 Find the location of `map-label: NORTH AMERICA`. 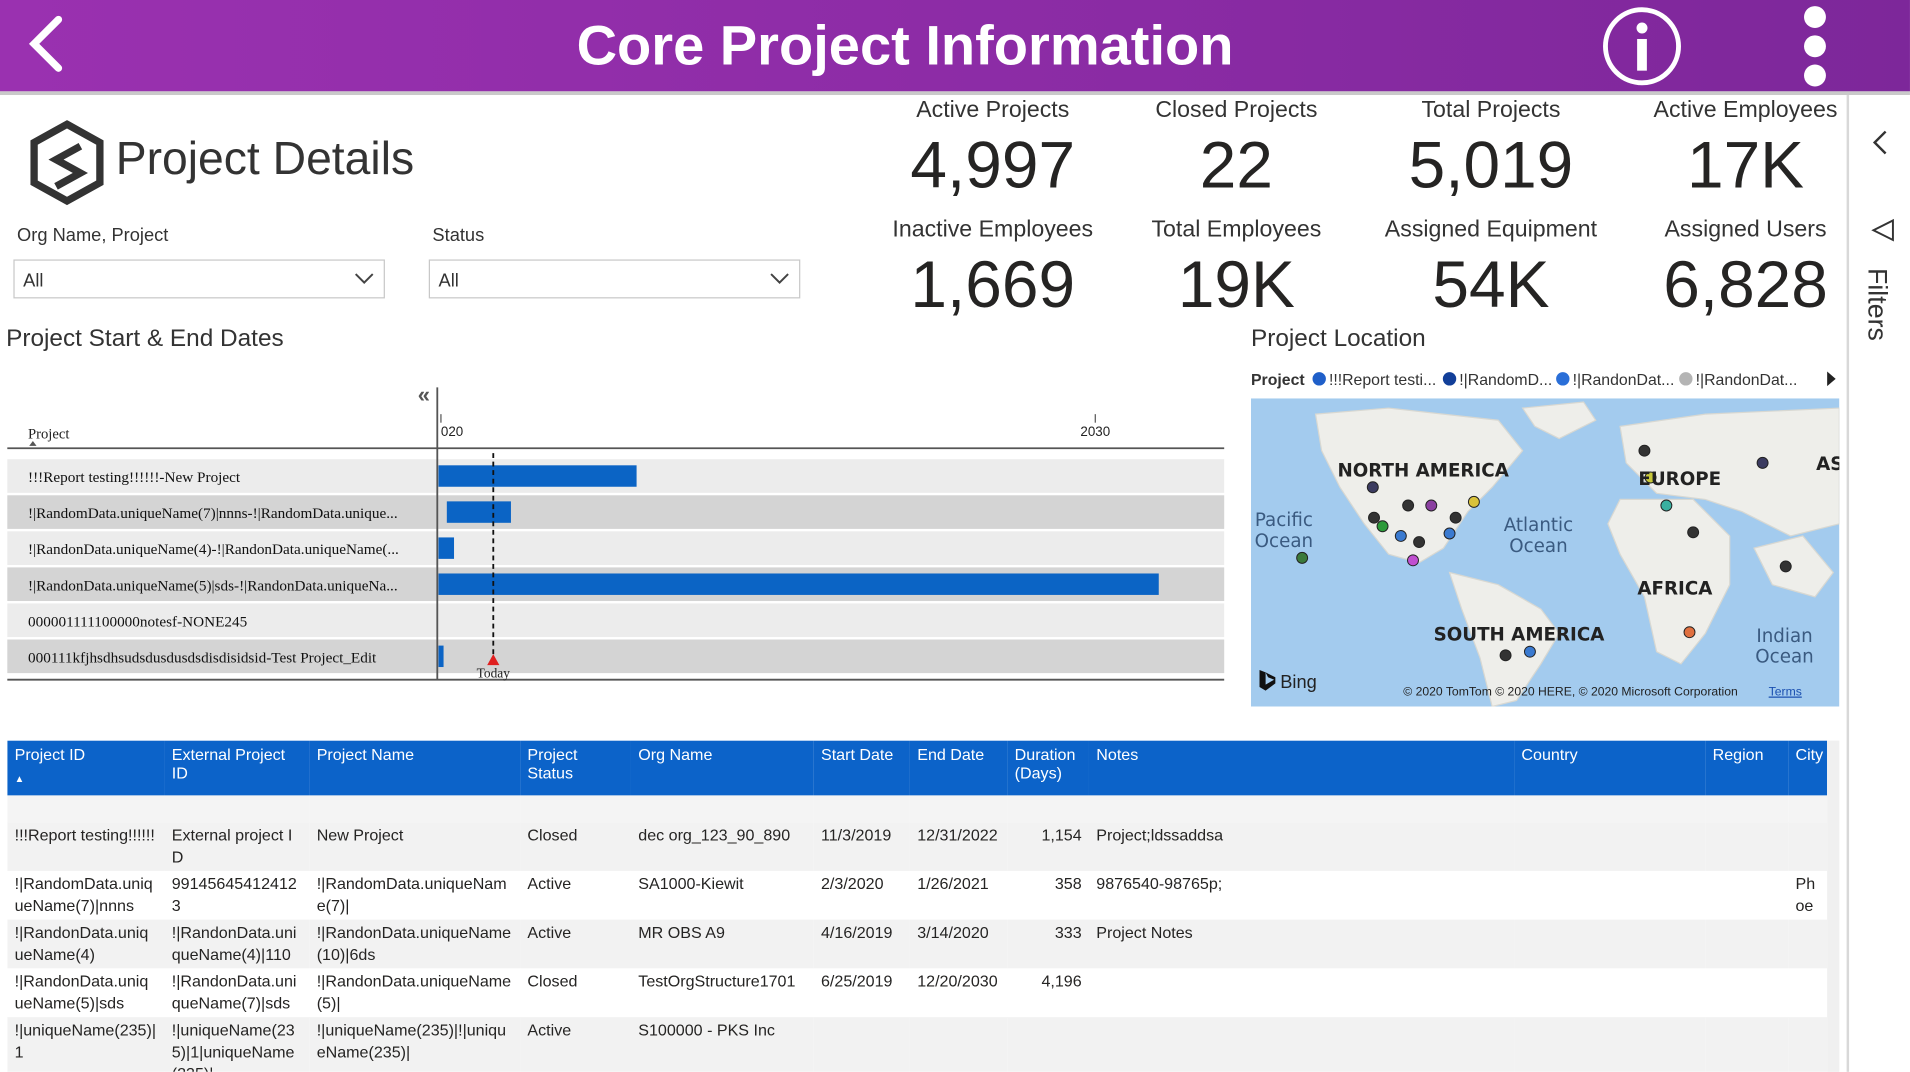

map-label: NORTH AMERICA is located at coordinates (1423, 470).